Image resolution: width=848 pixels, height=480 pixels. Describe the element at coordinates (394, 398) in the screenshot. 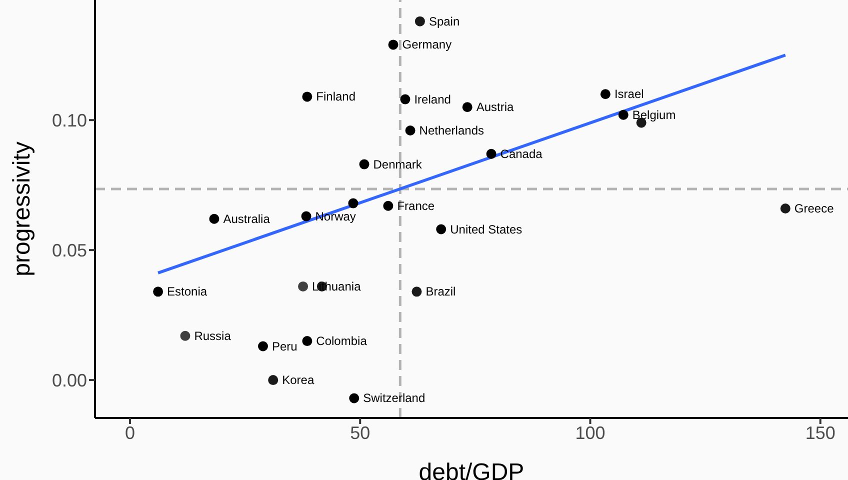

I see `annotation: Switzerland` at that location.